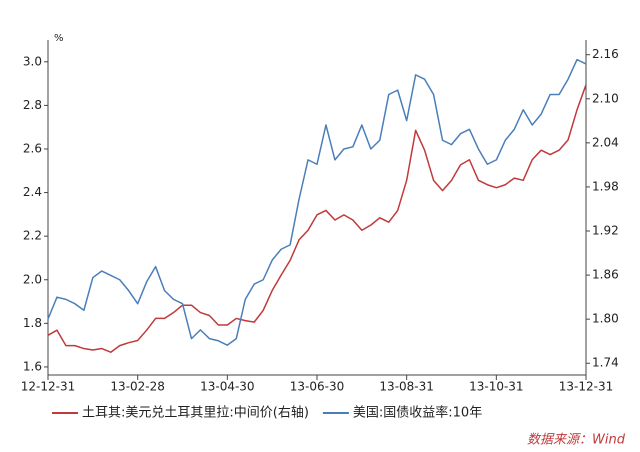 This screenshot has width=640, height=452. Describe the element at coordinates (605, 231) in the screenshot. I see `y2-tick-label: 1.92` at that location.